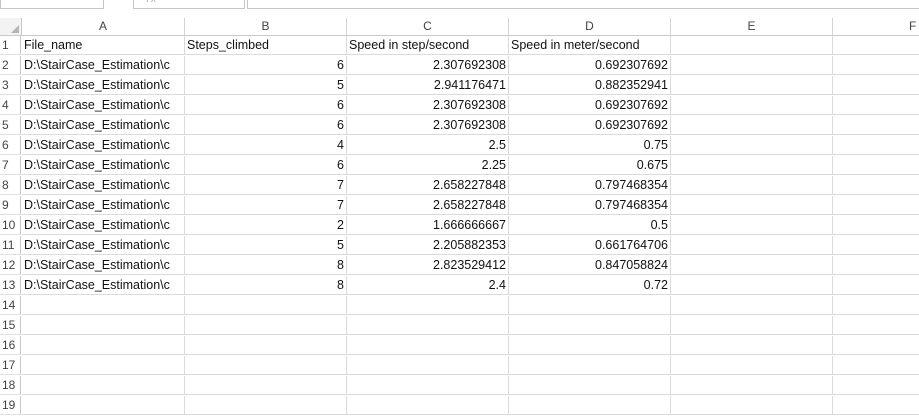 The image size is (919, 416). Describe the element at coordinates (428, 185) in the screenshot. I see `cell: 2.658227848` at that location.